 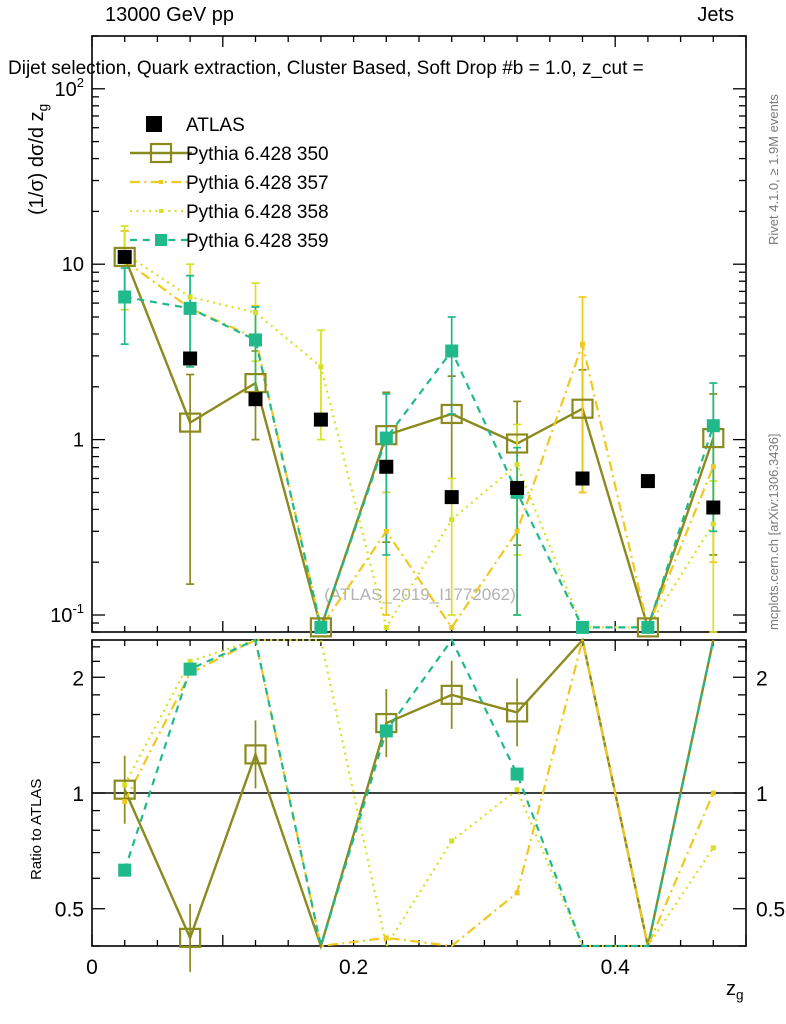 What do you see at coordinates (69, 910) in the screenshot?
I see `y-tick-label-ratio: 0.5` at bounding box center [69, 910].